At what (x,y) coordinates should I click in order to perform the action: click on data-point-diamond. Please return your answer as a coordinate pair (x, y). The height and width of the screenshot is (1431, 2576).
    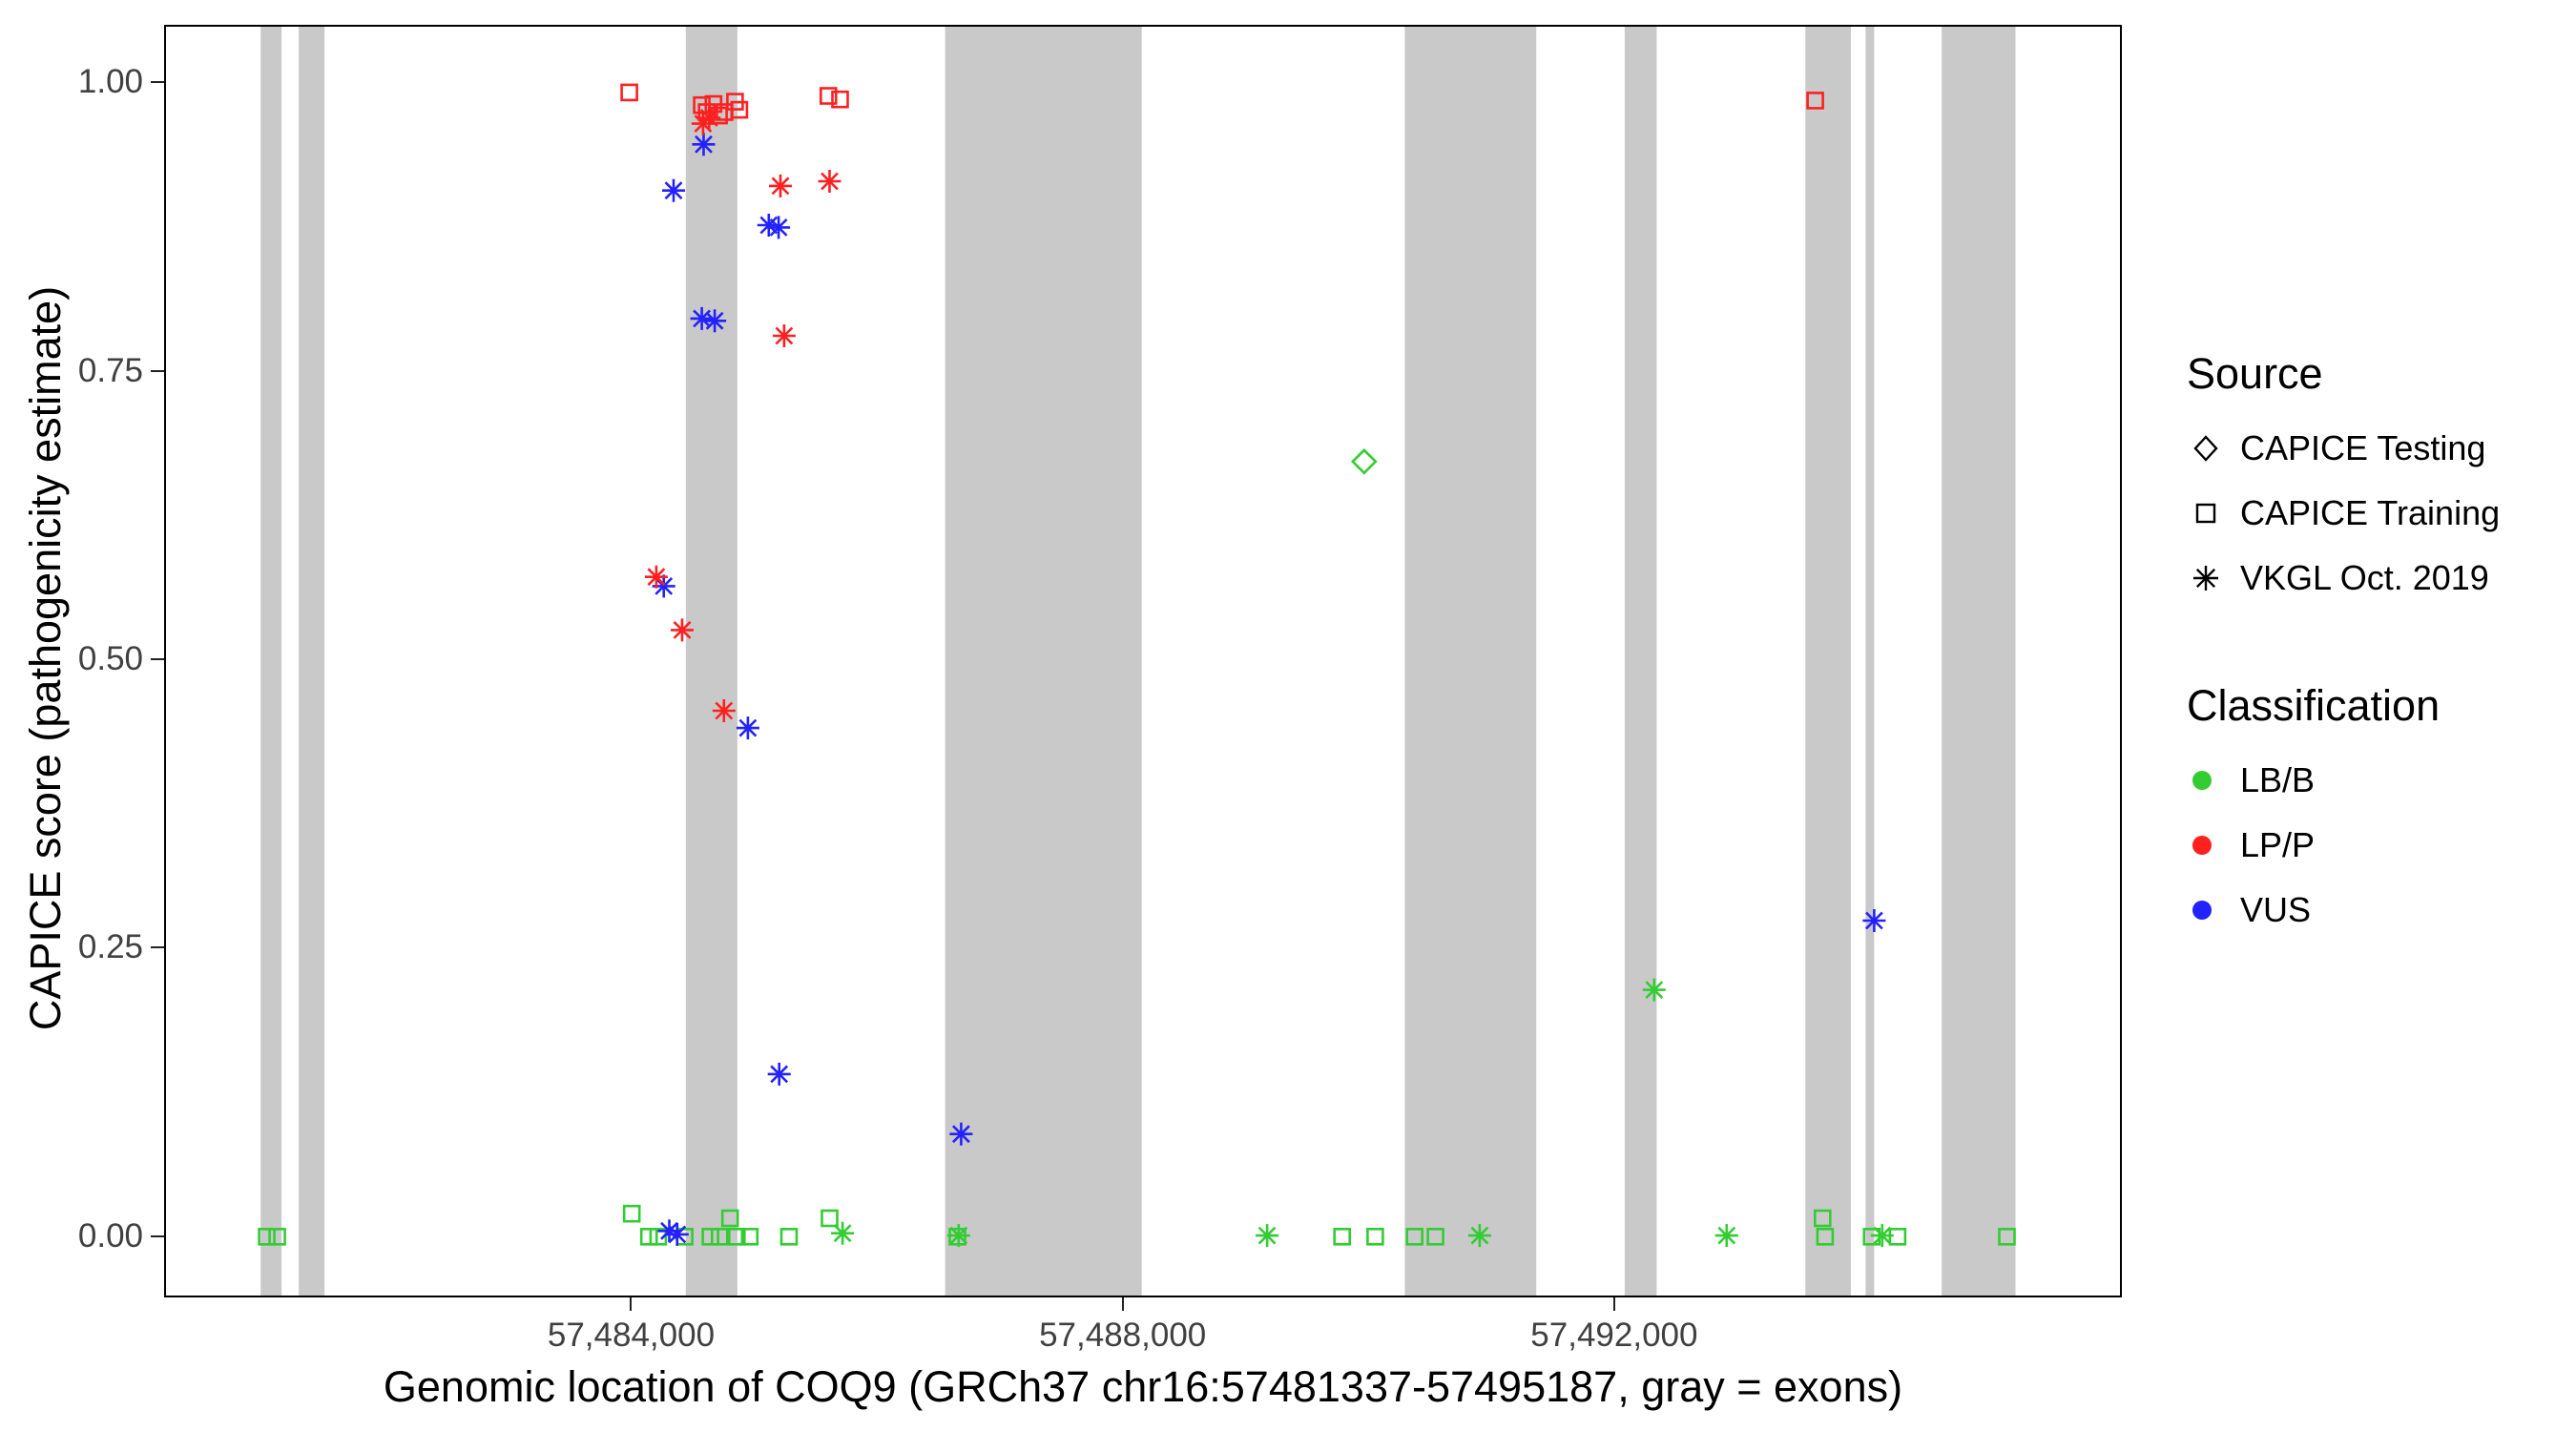
    Looking at the image, I should click on (1364, 461).